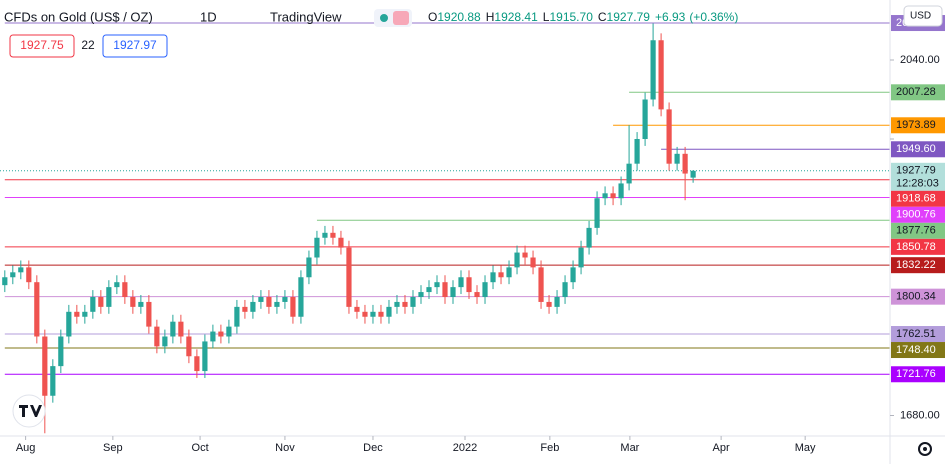  Describe the element at coordinates (26, 448) in the screenshot. I see `x-tick-label: Aug` at that location.